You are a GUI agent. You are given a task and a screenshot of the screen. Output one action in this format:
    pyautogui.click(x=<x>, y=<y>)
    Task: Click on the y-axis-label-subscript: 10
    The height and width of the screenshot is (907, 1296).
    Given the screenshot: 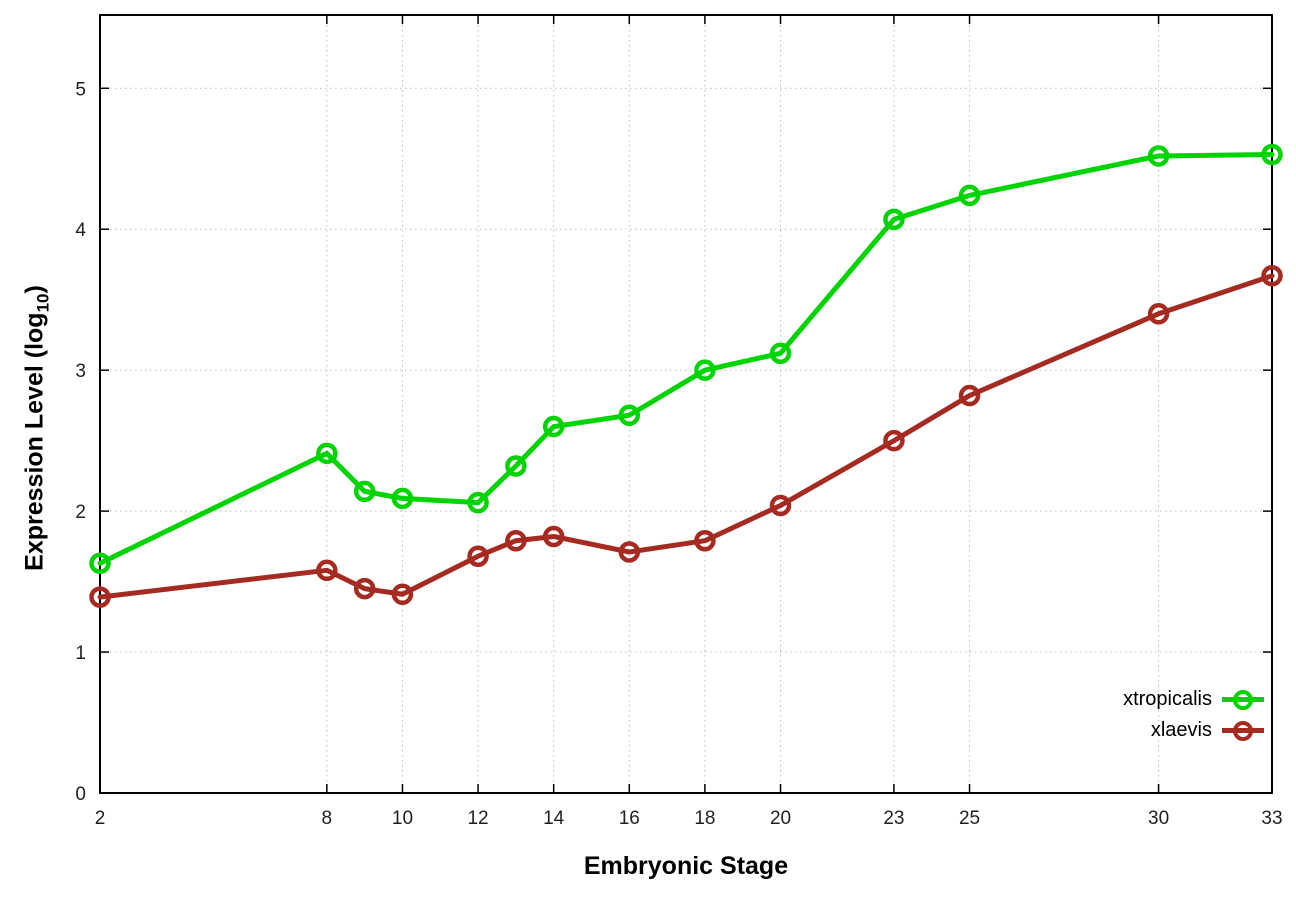 What is the action you would take?
    pyautogui.click(x=43, y=303)
    